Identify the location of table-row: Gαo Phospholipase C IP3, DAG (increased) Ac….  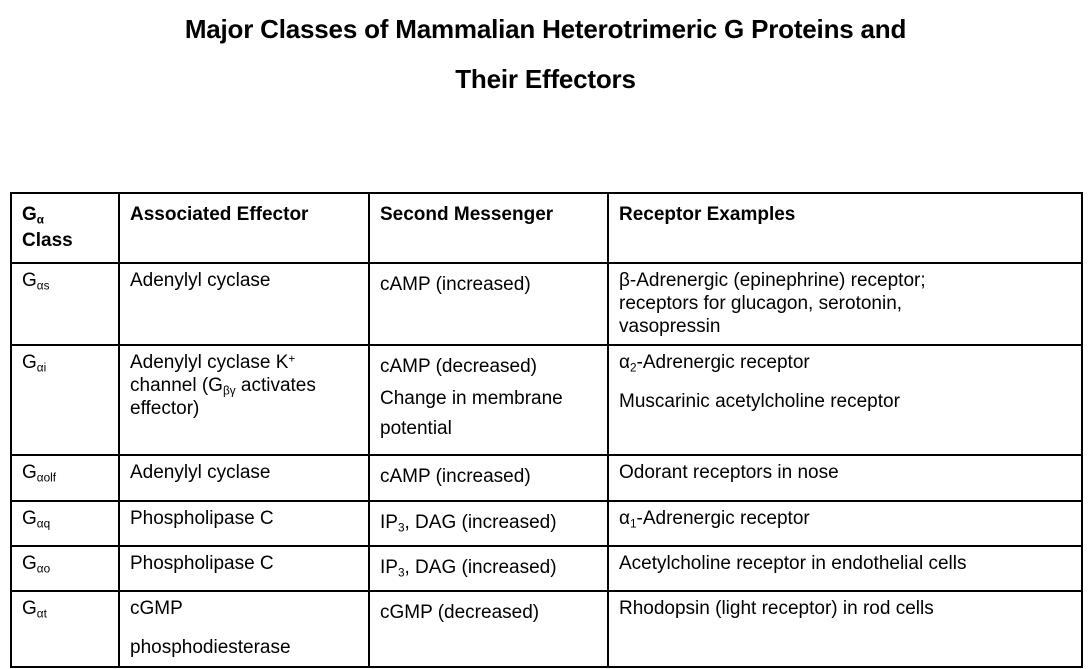
(546, 569).